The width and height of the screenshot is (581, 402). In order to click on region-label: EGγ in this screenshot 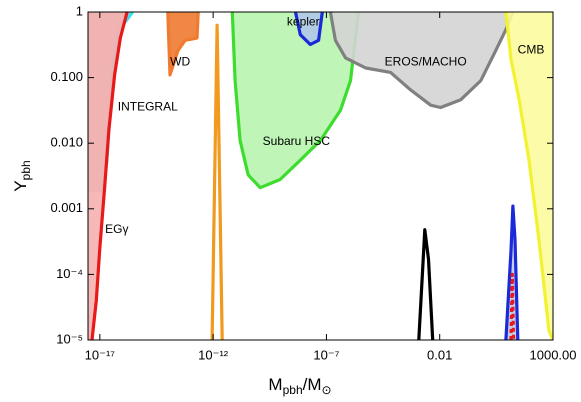, I will do `click(116, 229)`.